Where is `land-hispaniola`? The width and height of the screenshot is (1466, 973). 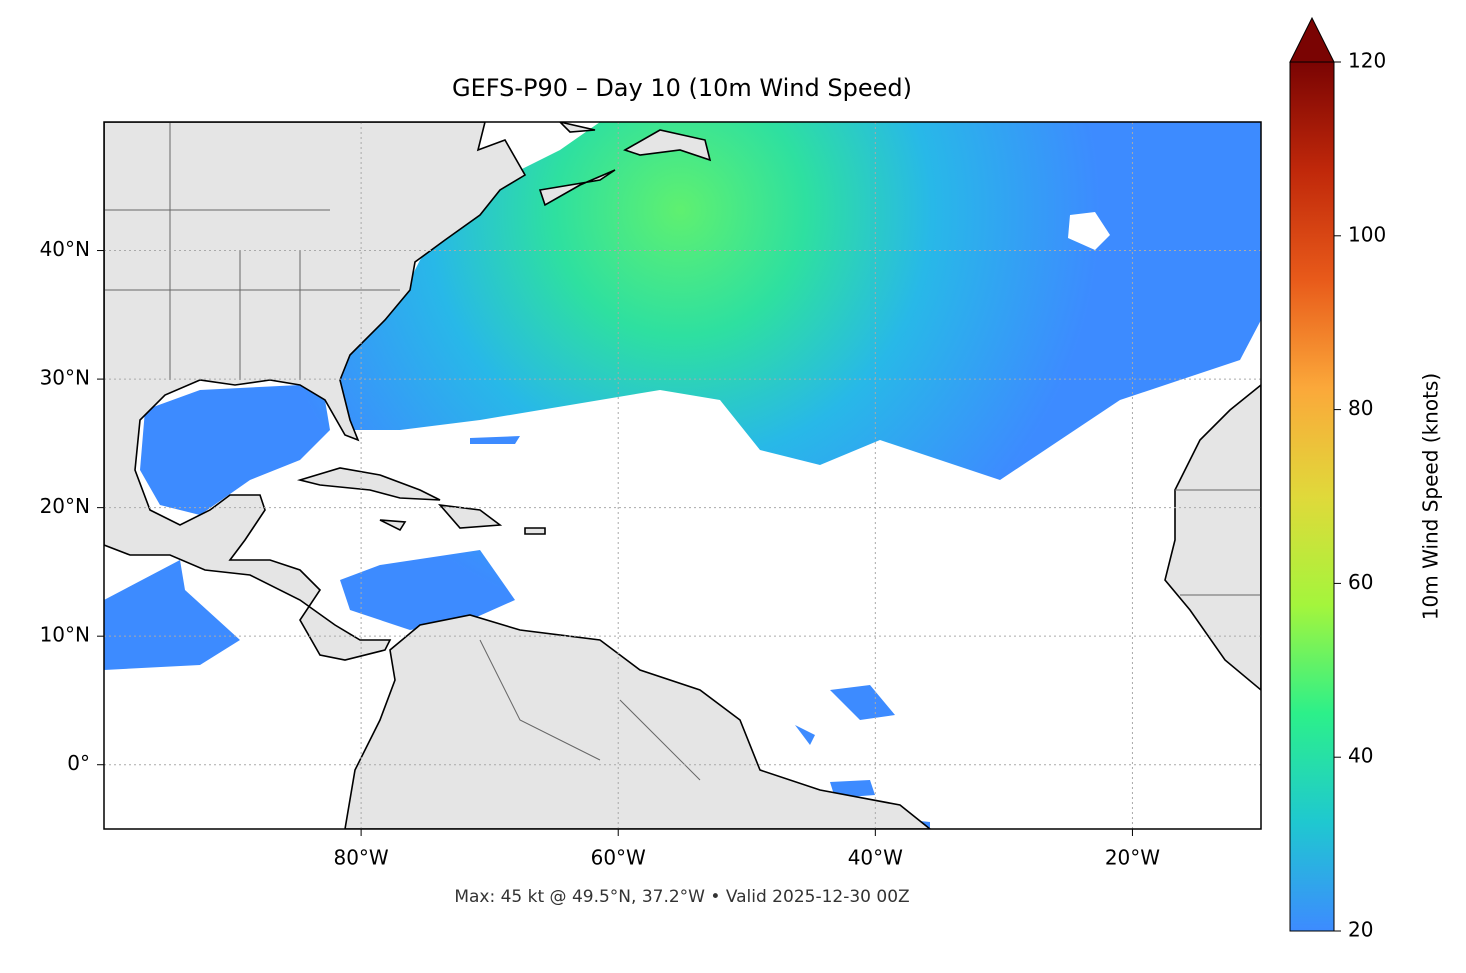
land-hispaniola is located at coordinates (462, 519).